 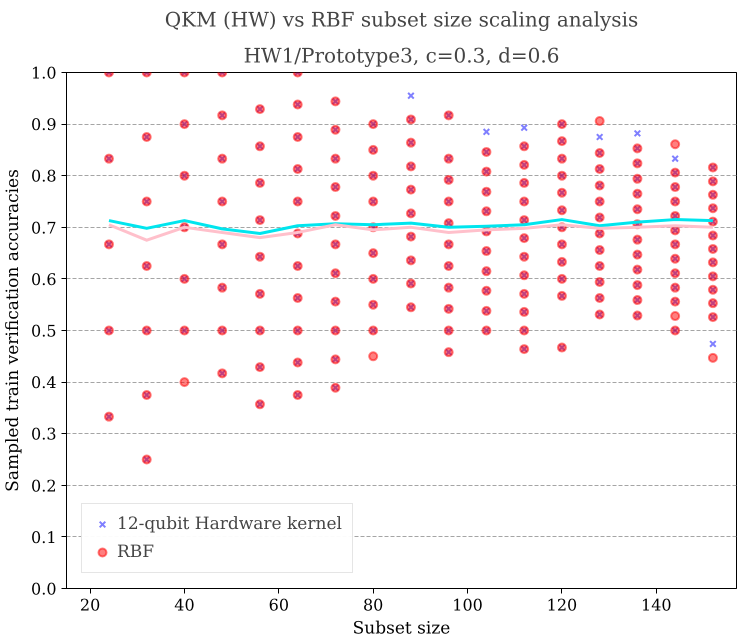 I want to click on y-tick-label: 1.0, so click(x=44, y=73).